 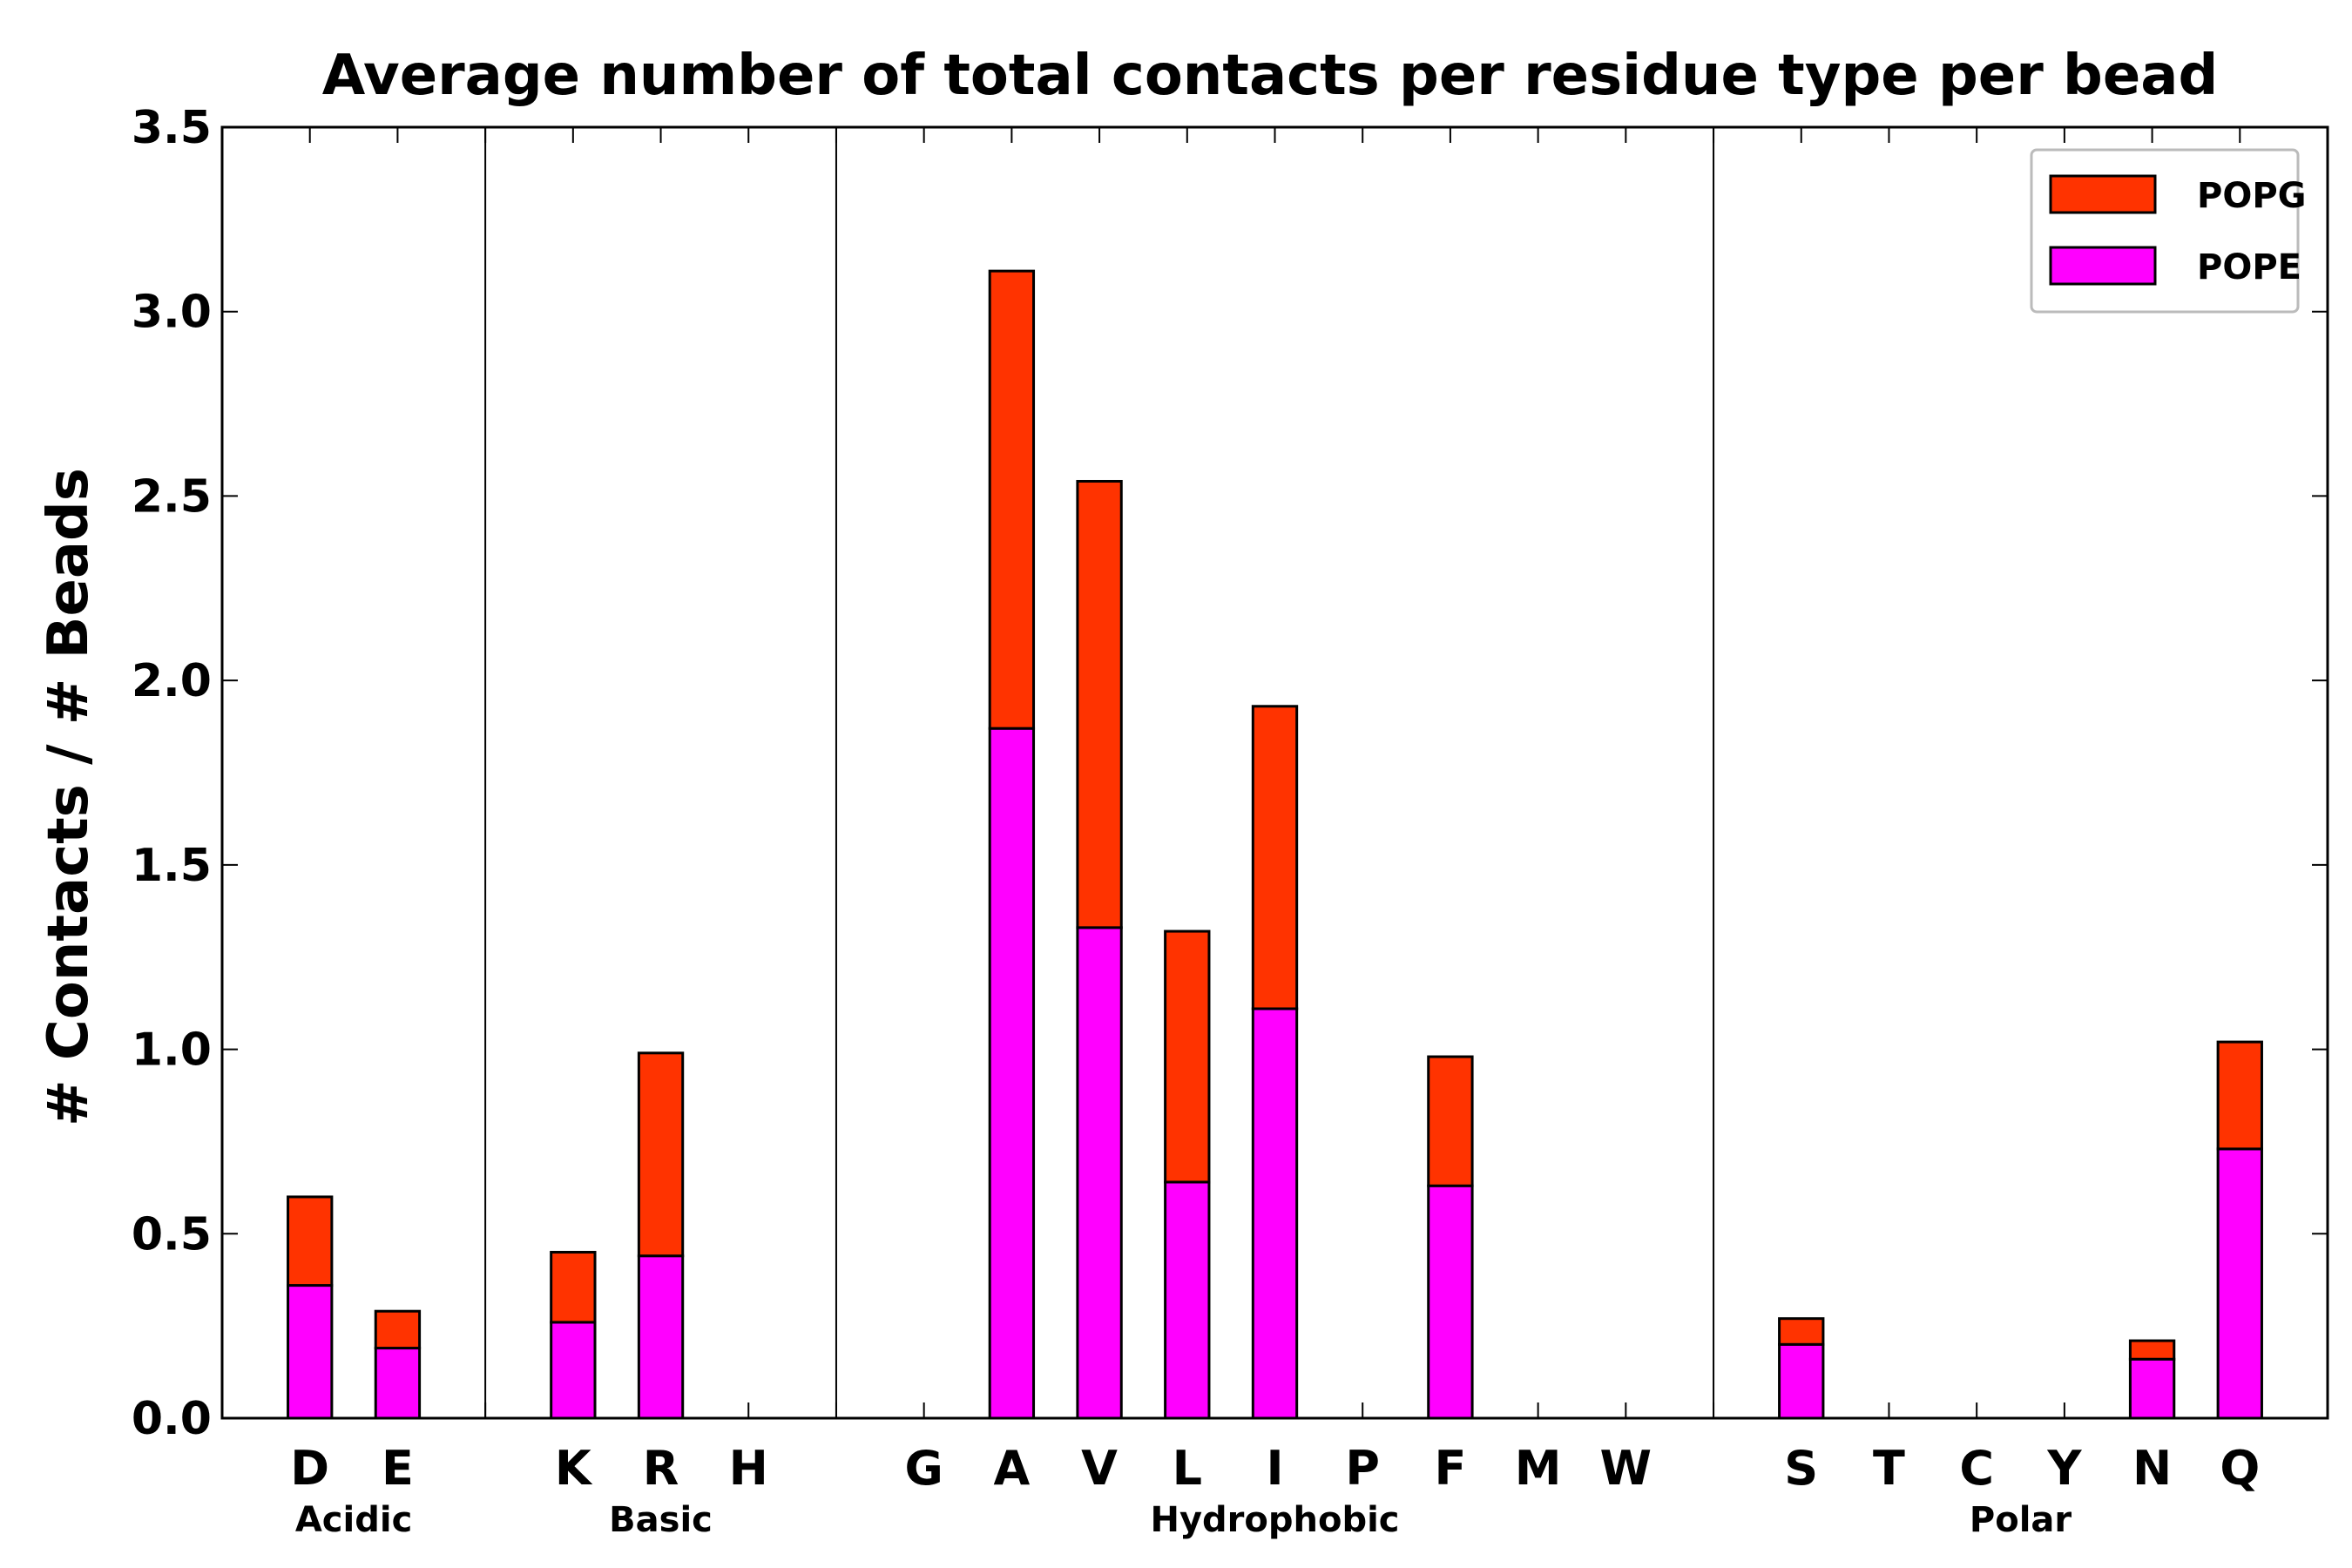 What do you see at coordinates (1889, 1468) in the screenshot?
I see `x-tick-label-T: T` at bounding box center [1889, 1468].